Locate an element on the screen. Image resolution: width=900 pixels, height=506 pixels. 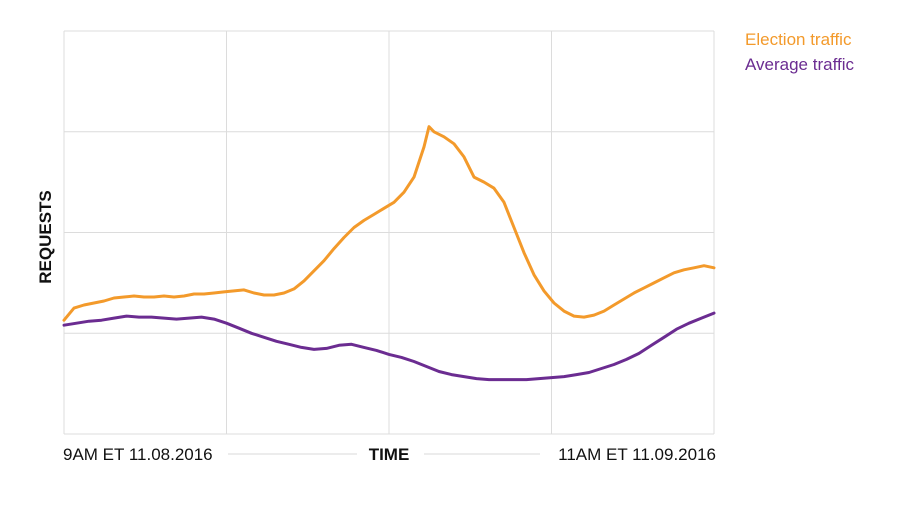
legend-entry-election-traffic: Election traffic is located at coordinates (798, 39).